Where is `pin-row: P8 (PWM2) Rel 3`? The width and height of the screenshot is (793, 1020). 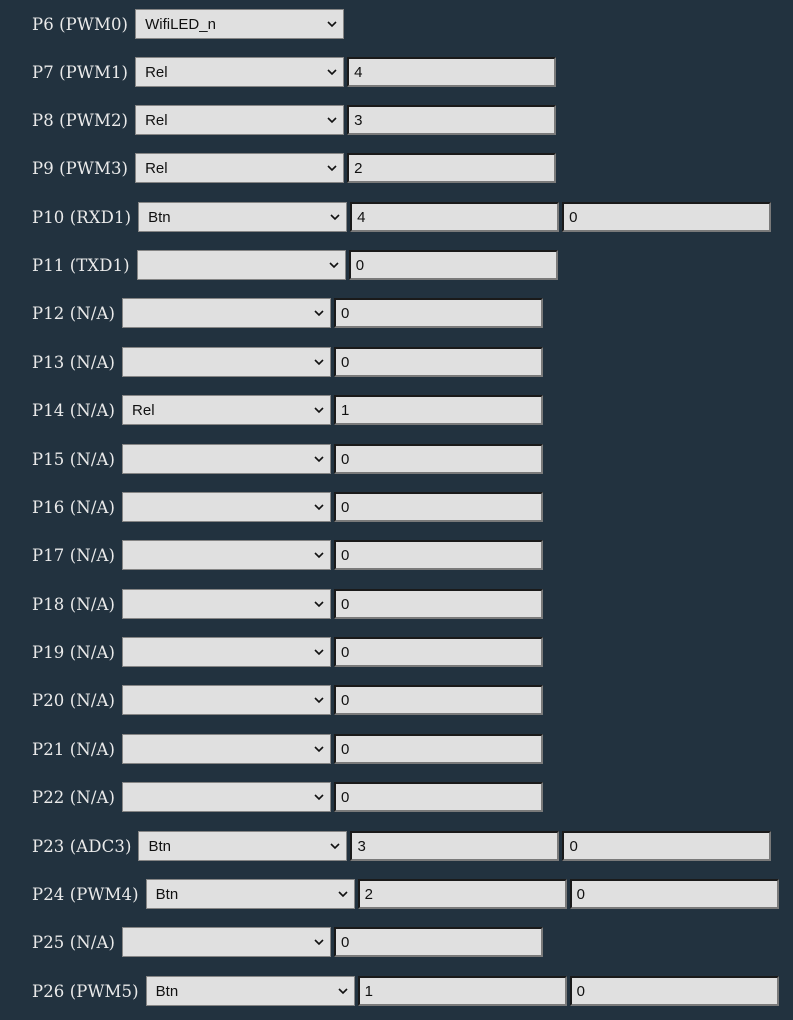 pin-row: P8 (PWM2) Rel 3 is located at coordinates (295, 120).